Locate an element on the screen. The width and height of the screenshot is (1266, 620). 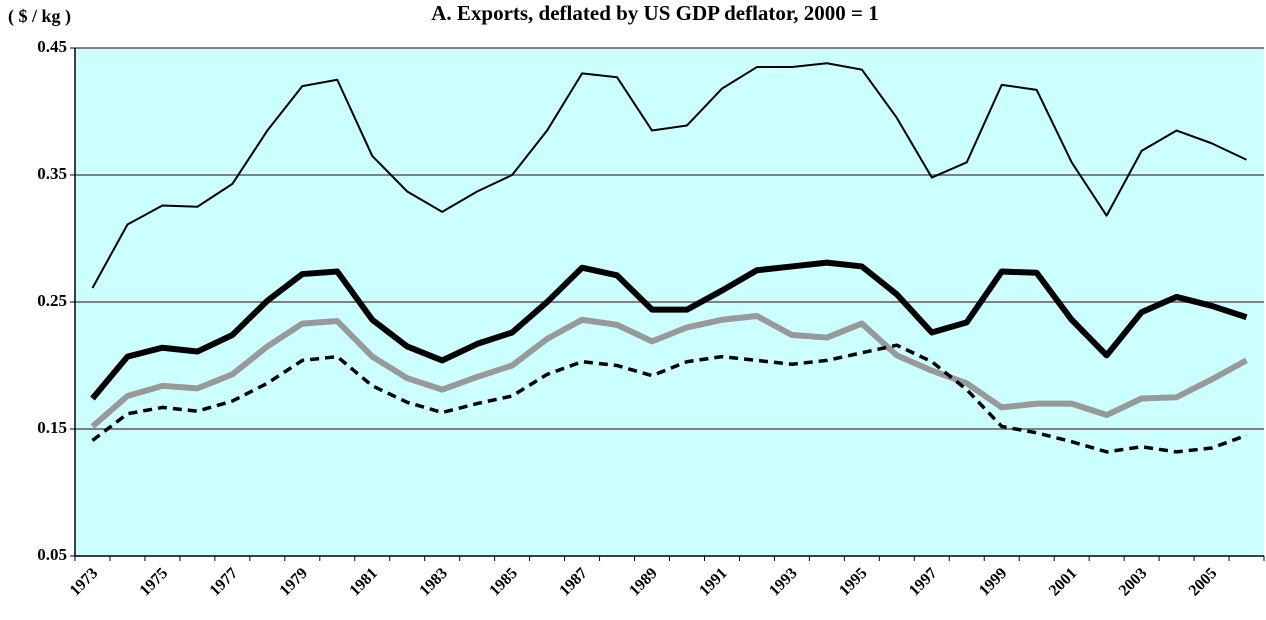
x-tick-label: 2005 is located at coordinates (1203, 582).